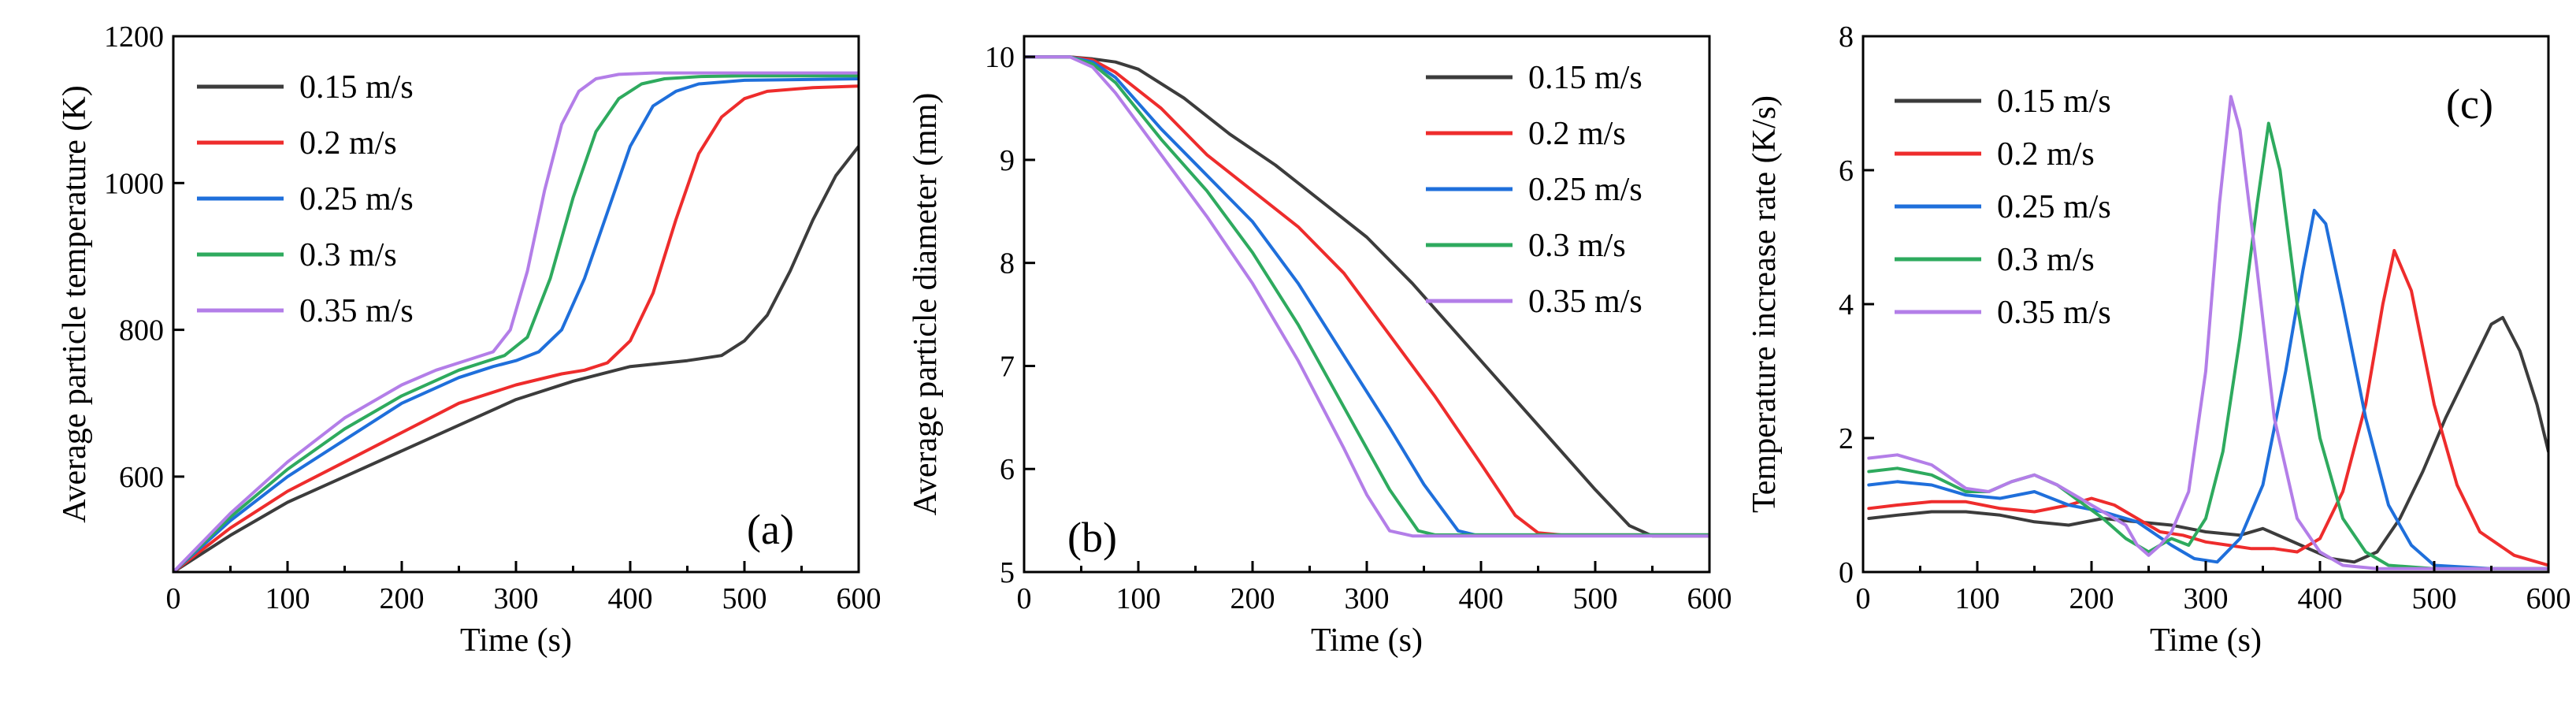 The width and height of the screenshot is (2576, 717). Describe the element at coordinates (1846, 304) in the screenshot. I see `y-tick-label: 4` at that location.